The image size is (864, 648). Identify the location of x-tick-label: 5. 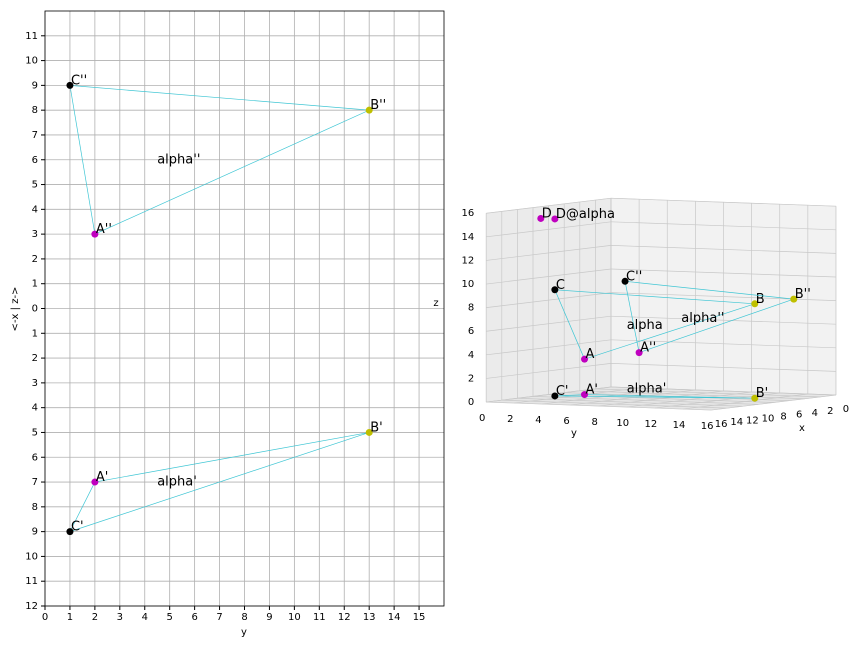
(170, 617).